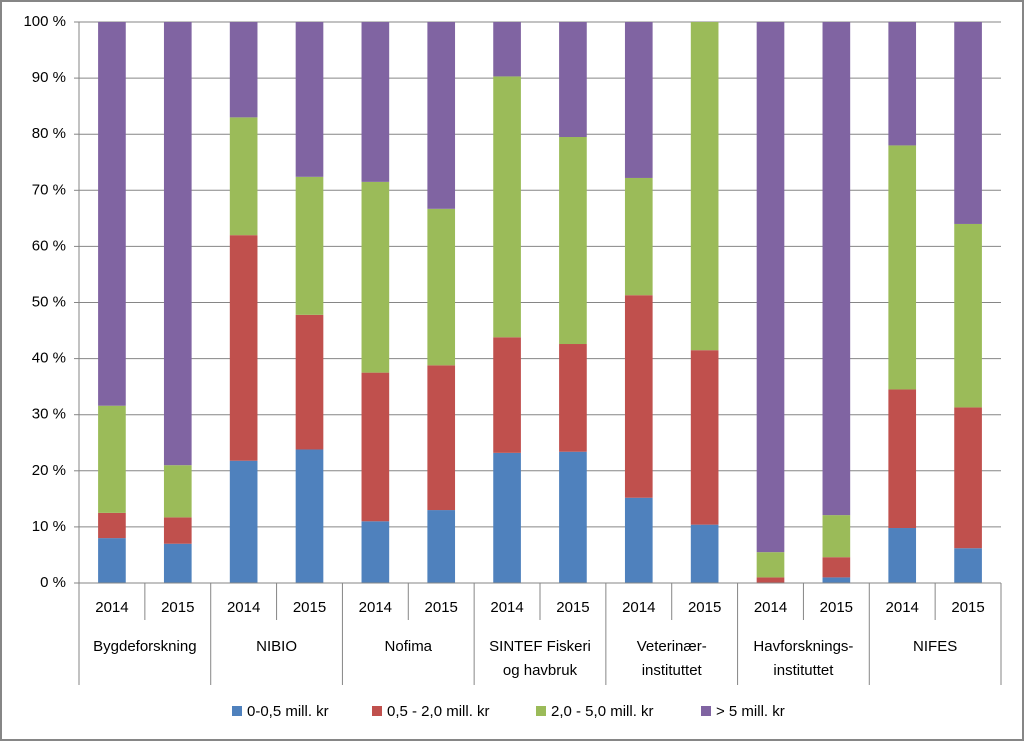  I want to click on y-tick-label: 0 %, so click(53, 582).